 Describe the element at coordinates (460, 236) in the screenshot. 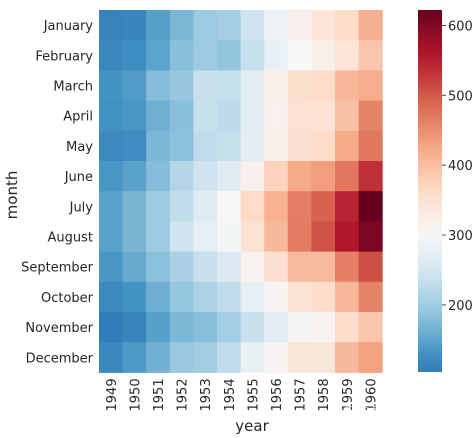

I see `colorbar-tick-label: 300` at that location.